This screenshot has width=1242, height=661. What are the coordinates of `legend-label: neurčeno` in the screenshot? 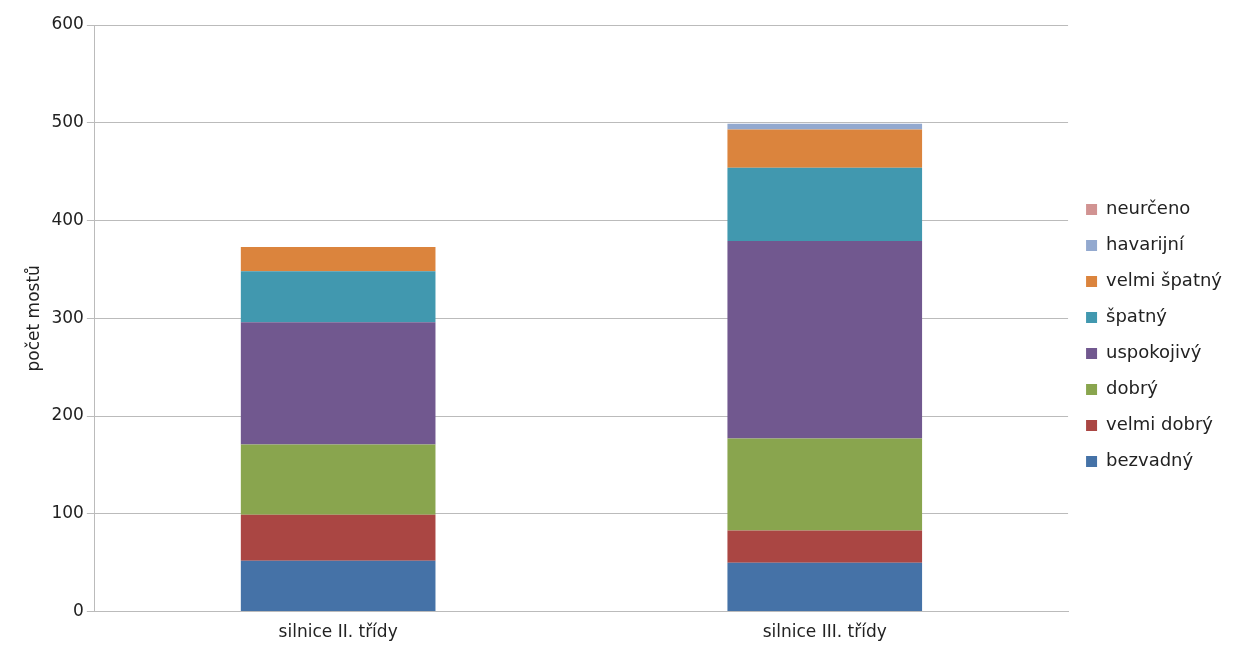 It's located at (1148, 208).